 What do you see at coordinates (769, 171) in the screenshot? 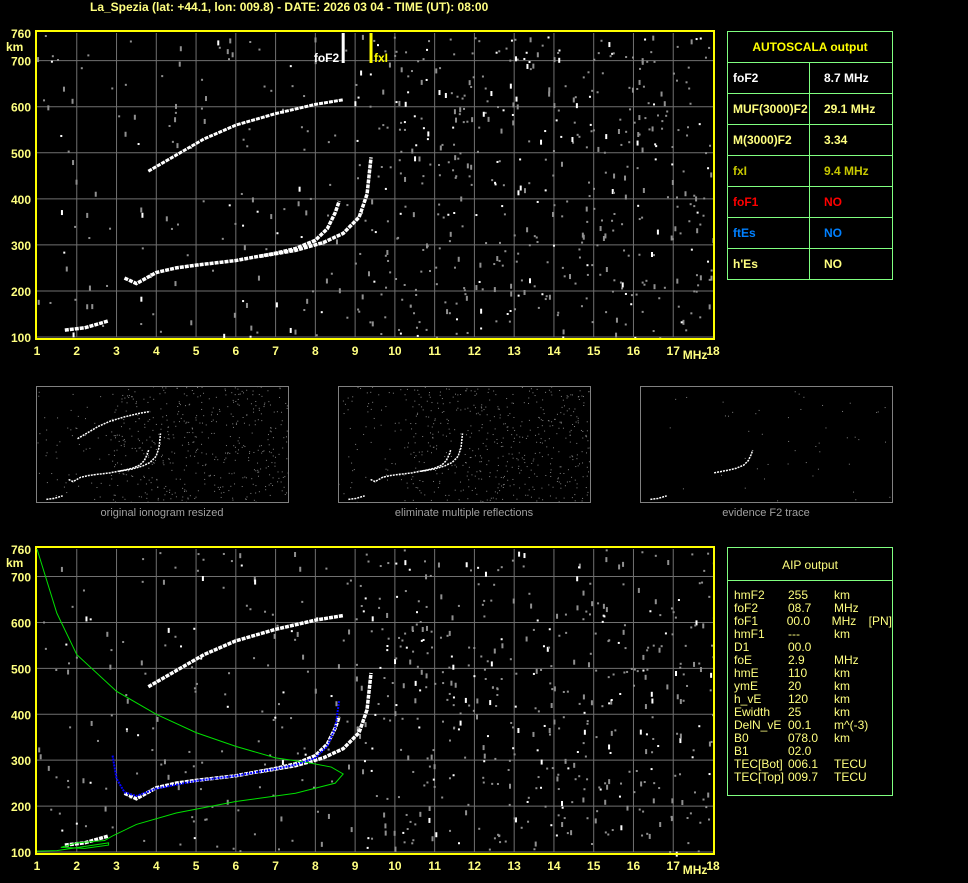
I see `param-name: fxI` at bounding box center [769, 171].